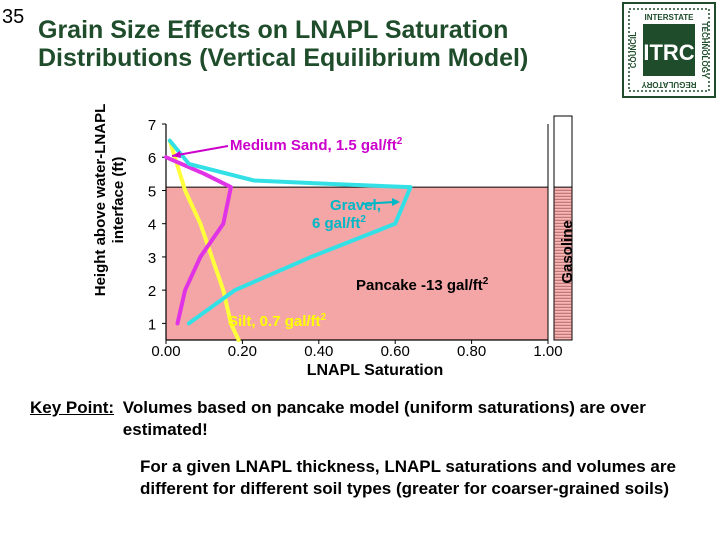 The height and width of the screenshot is (540, 720). I want to click on label-gravel-2-text: 6 gal/ft, so click(336, 223).